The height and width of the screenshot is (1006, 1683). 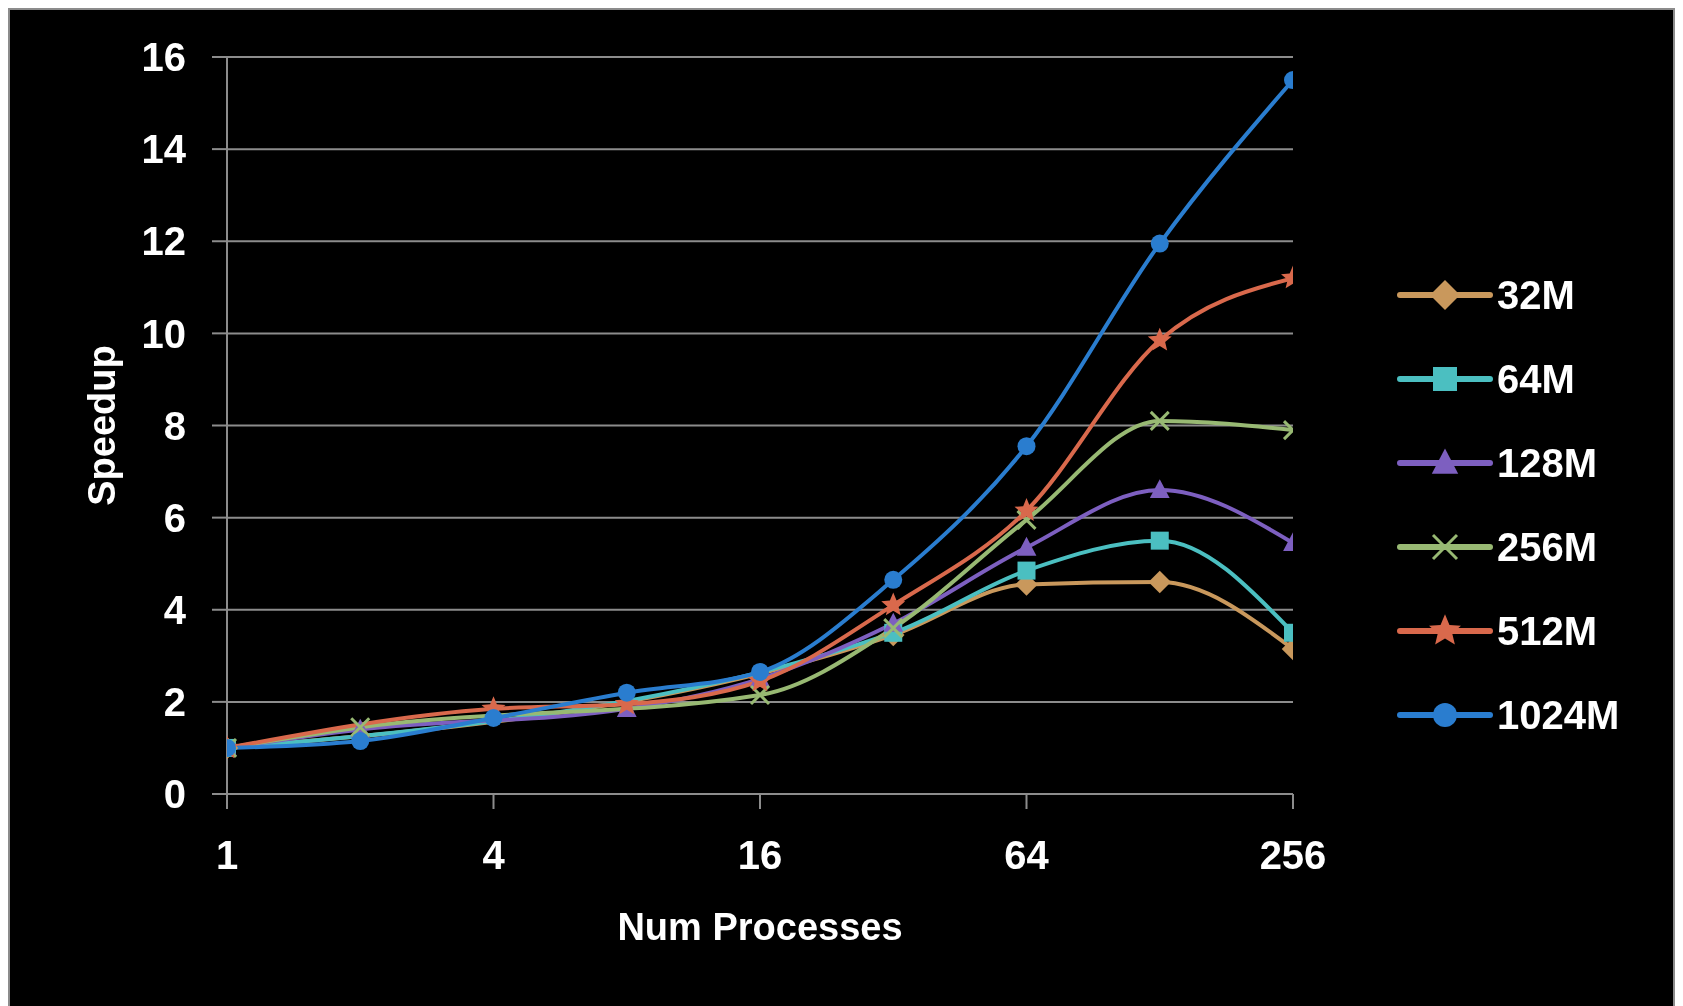 I want to click on y-tick-label: 14, so click(x=164, y=149).